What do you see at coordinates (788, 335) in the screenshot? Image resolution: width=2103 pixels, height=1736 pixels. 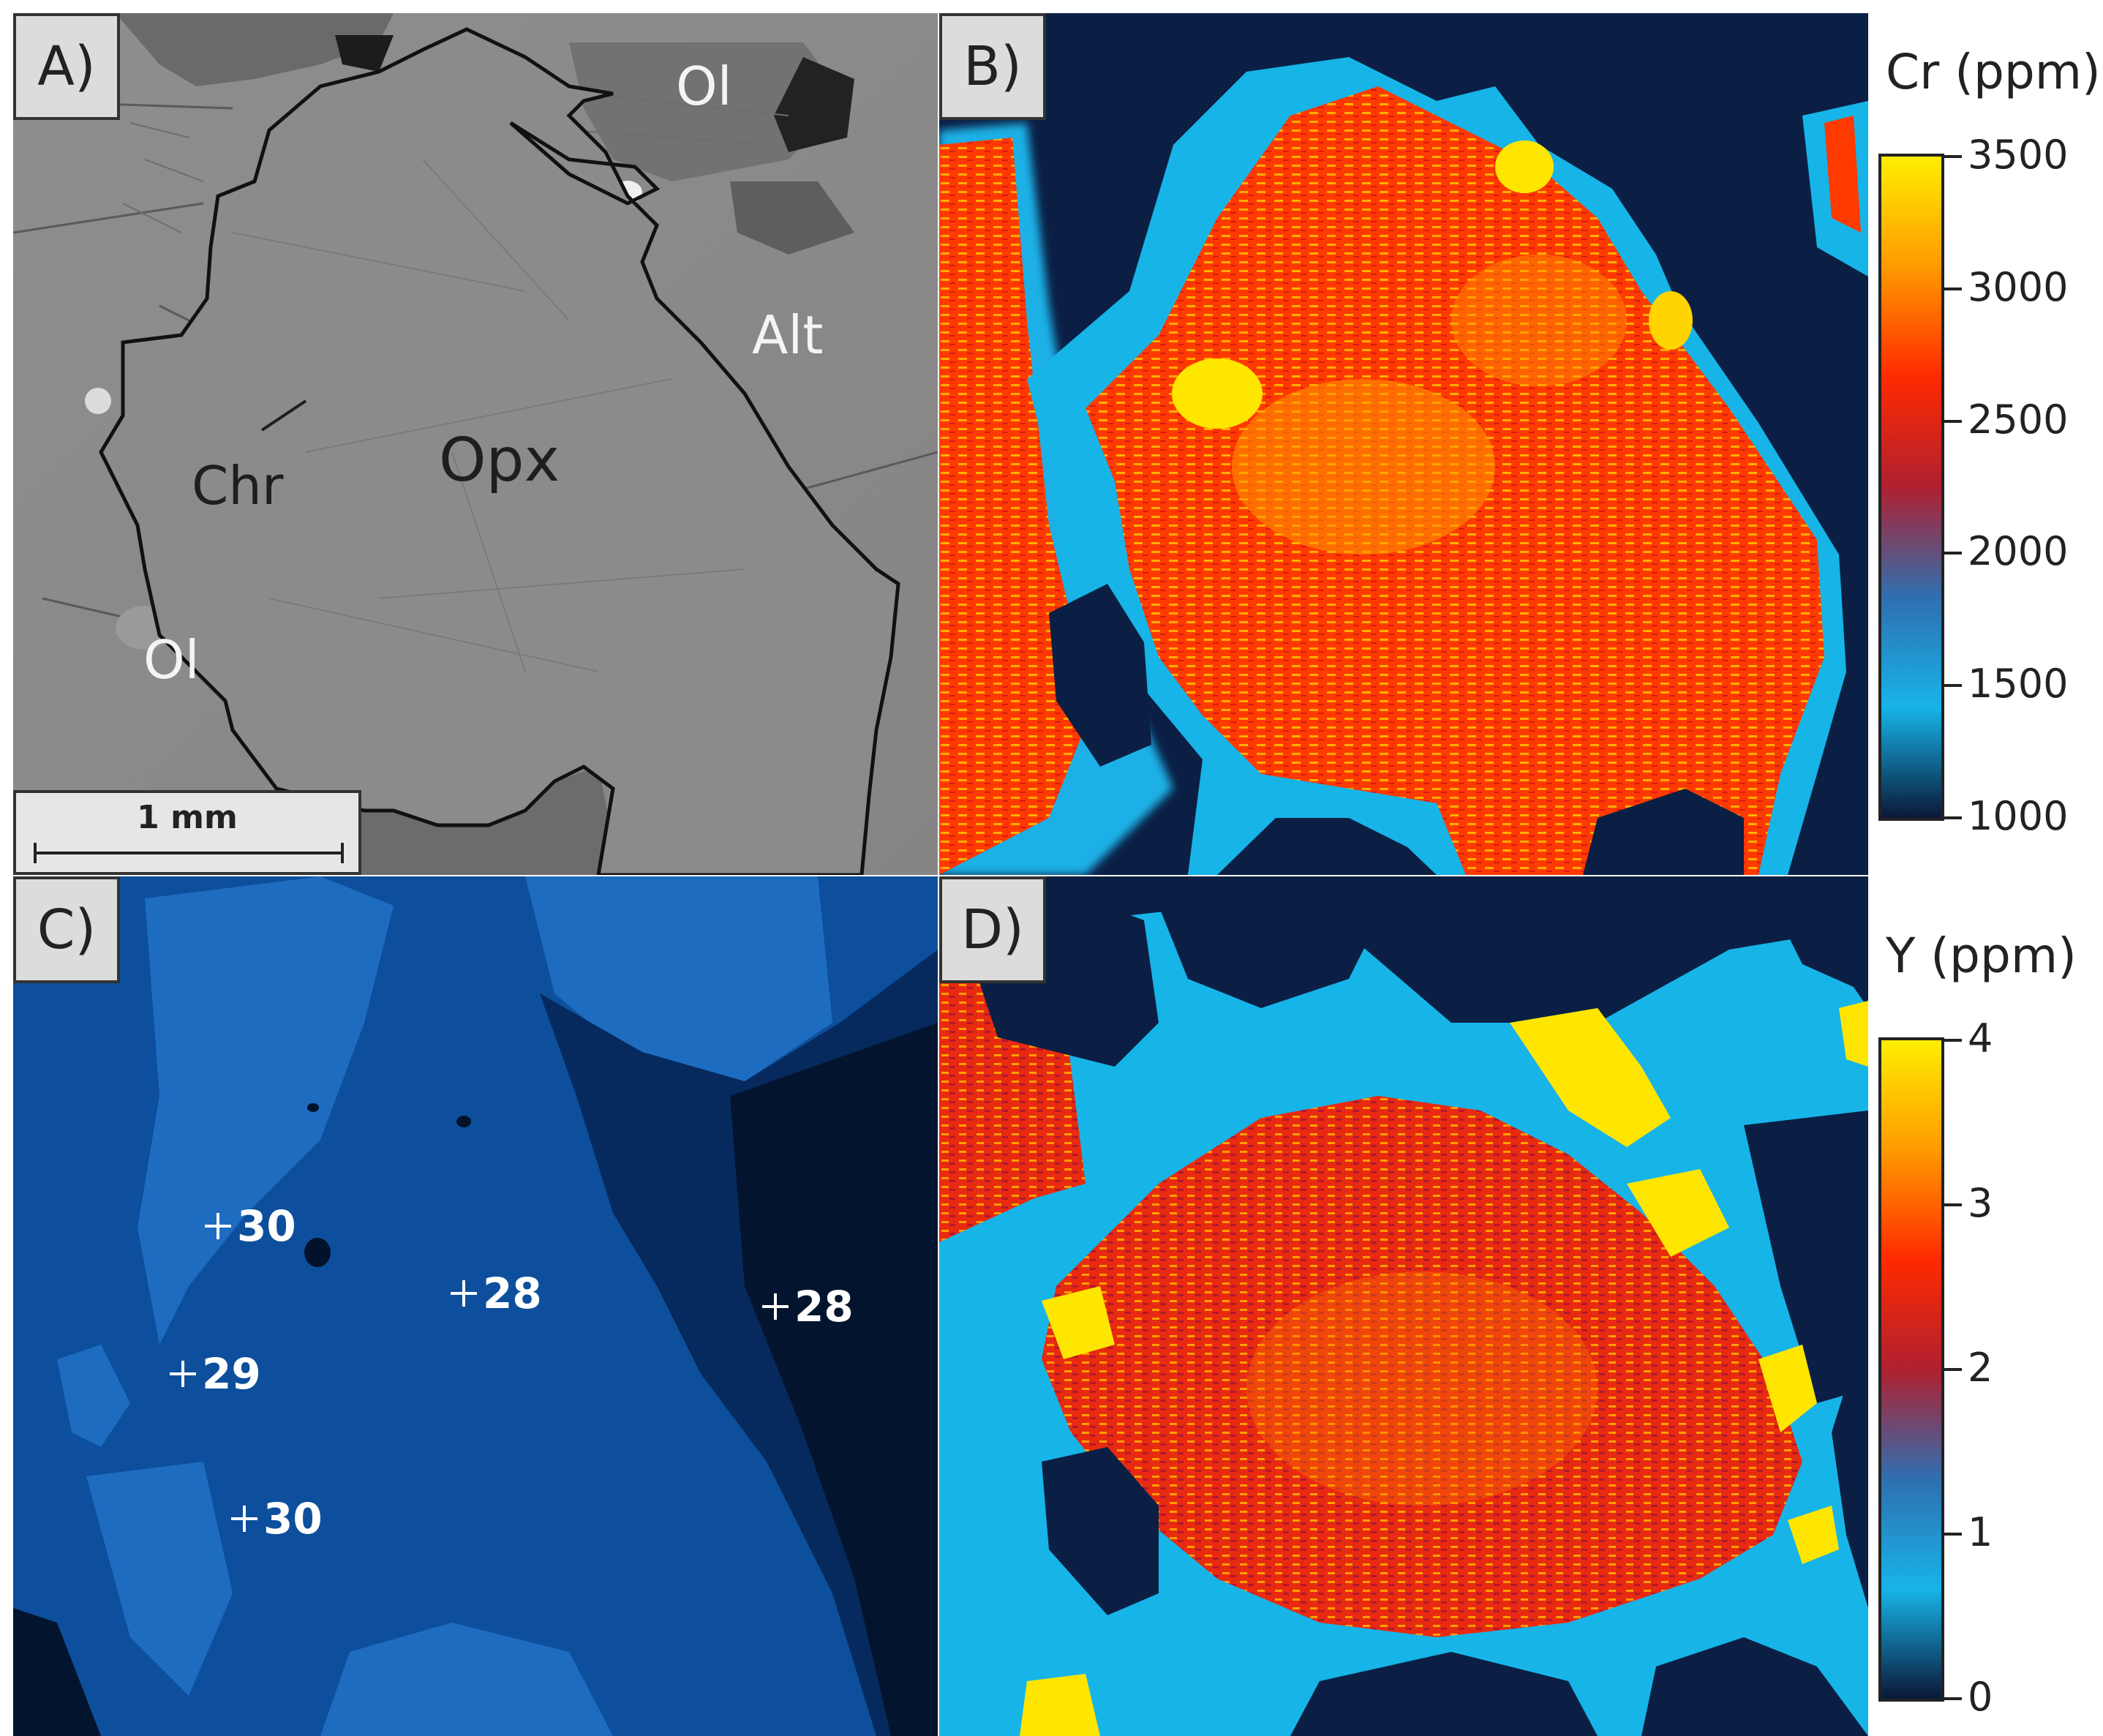 I see `mineral-label-alt: Alt` at bounding box center [788, 335].